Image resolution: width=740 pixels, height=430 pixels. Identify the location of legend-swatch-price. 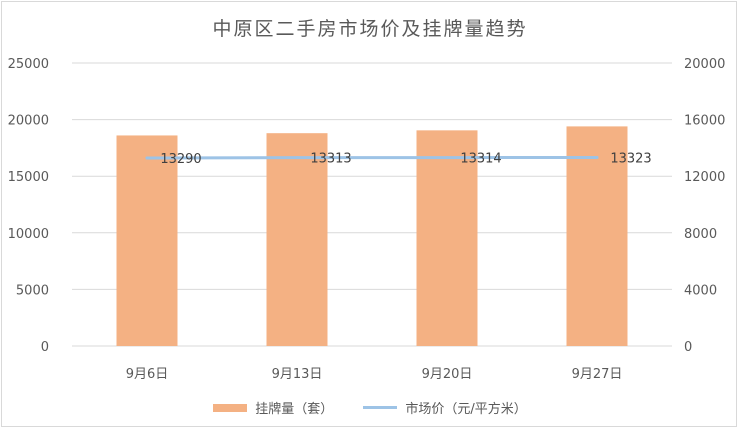
(380, 407).